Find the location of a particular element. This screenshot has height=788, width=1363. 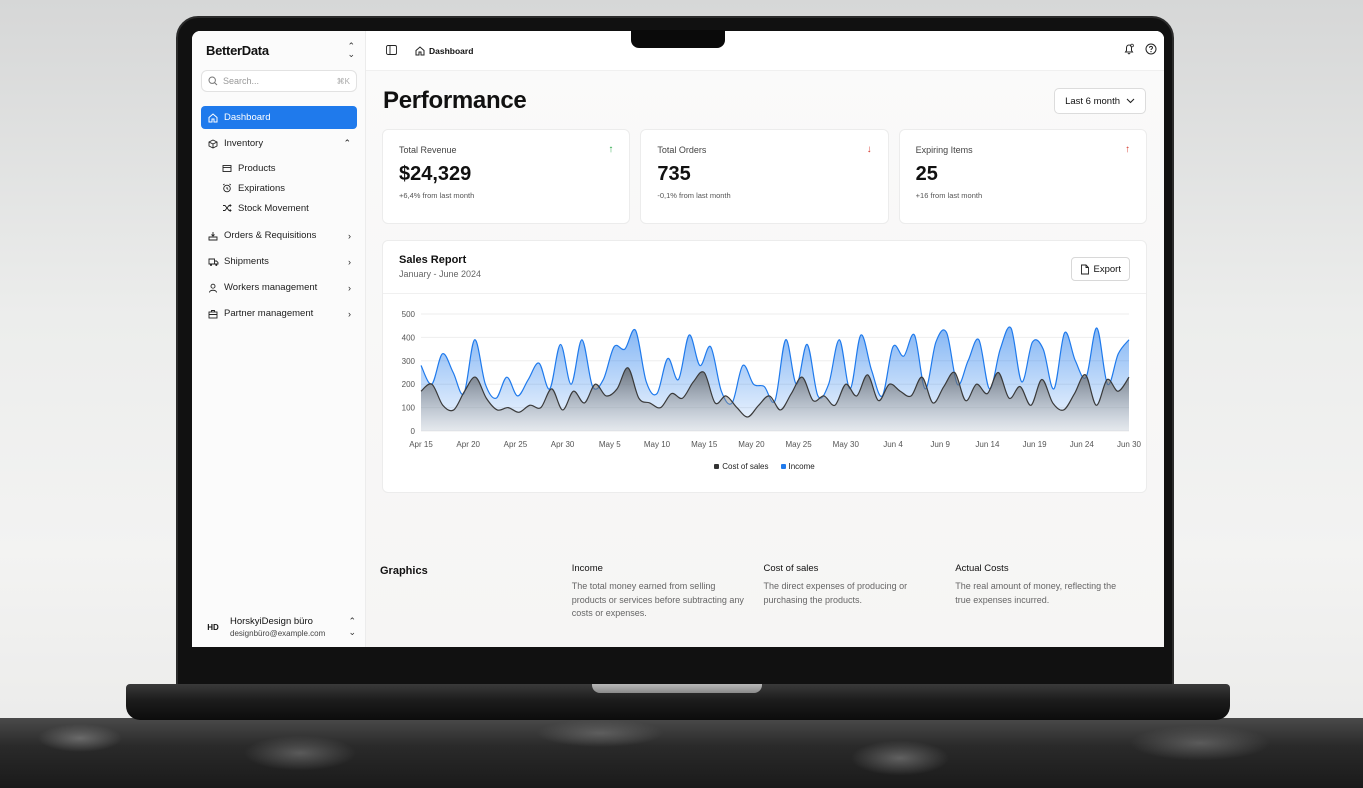

y-tick-label: 100 is located at coordinates (409, 408).